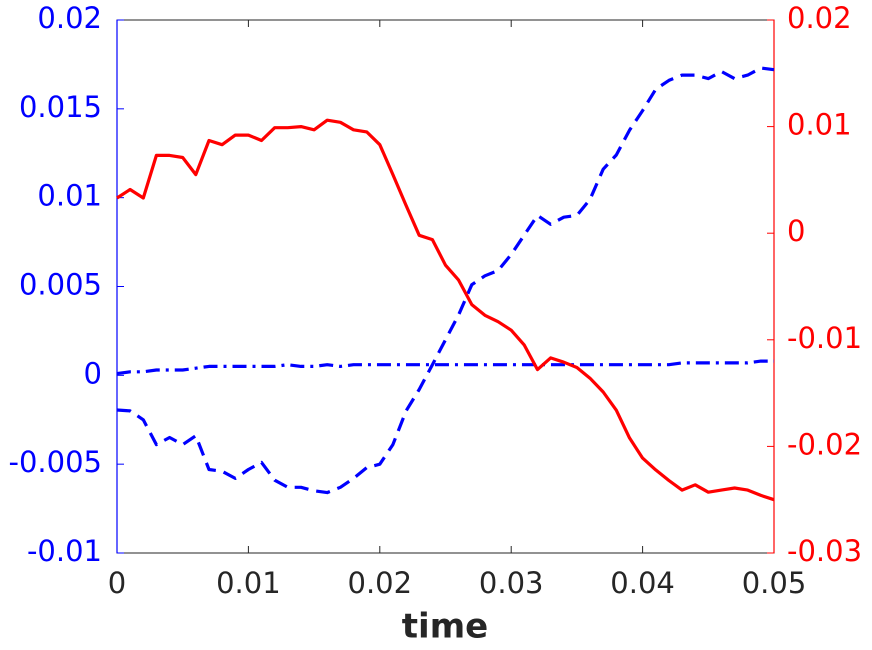  Describe the element at coordinates (824, 338) in the screenshot. I see `y2-tick-label: -0.01` at that location.